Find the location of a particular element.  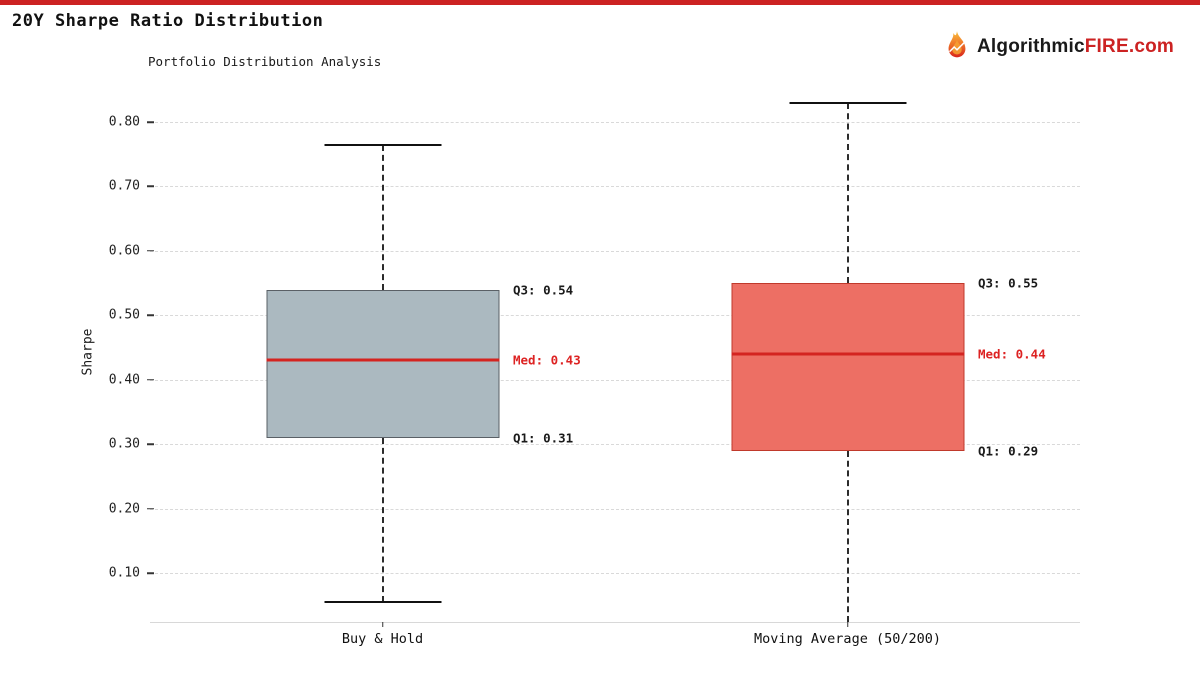

y-tick-label: 0.40 is located at coordinates (124, 380).